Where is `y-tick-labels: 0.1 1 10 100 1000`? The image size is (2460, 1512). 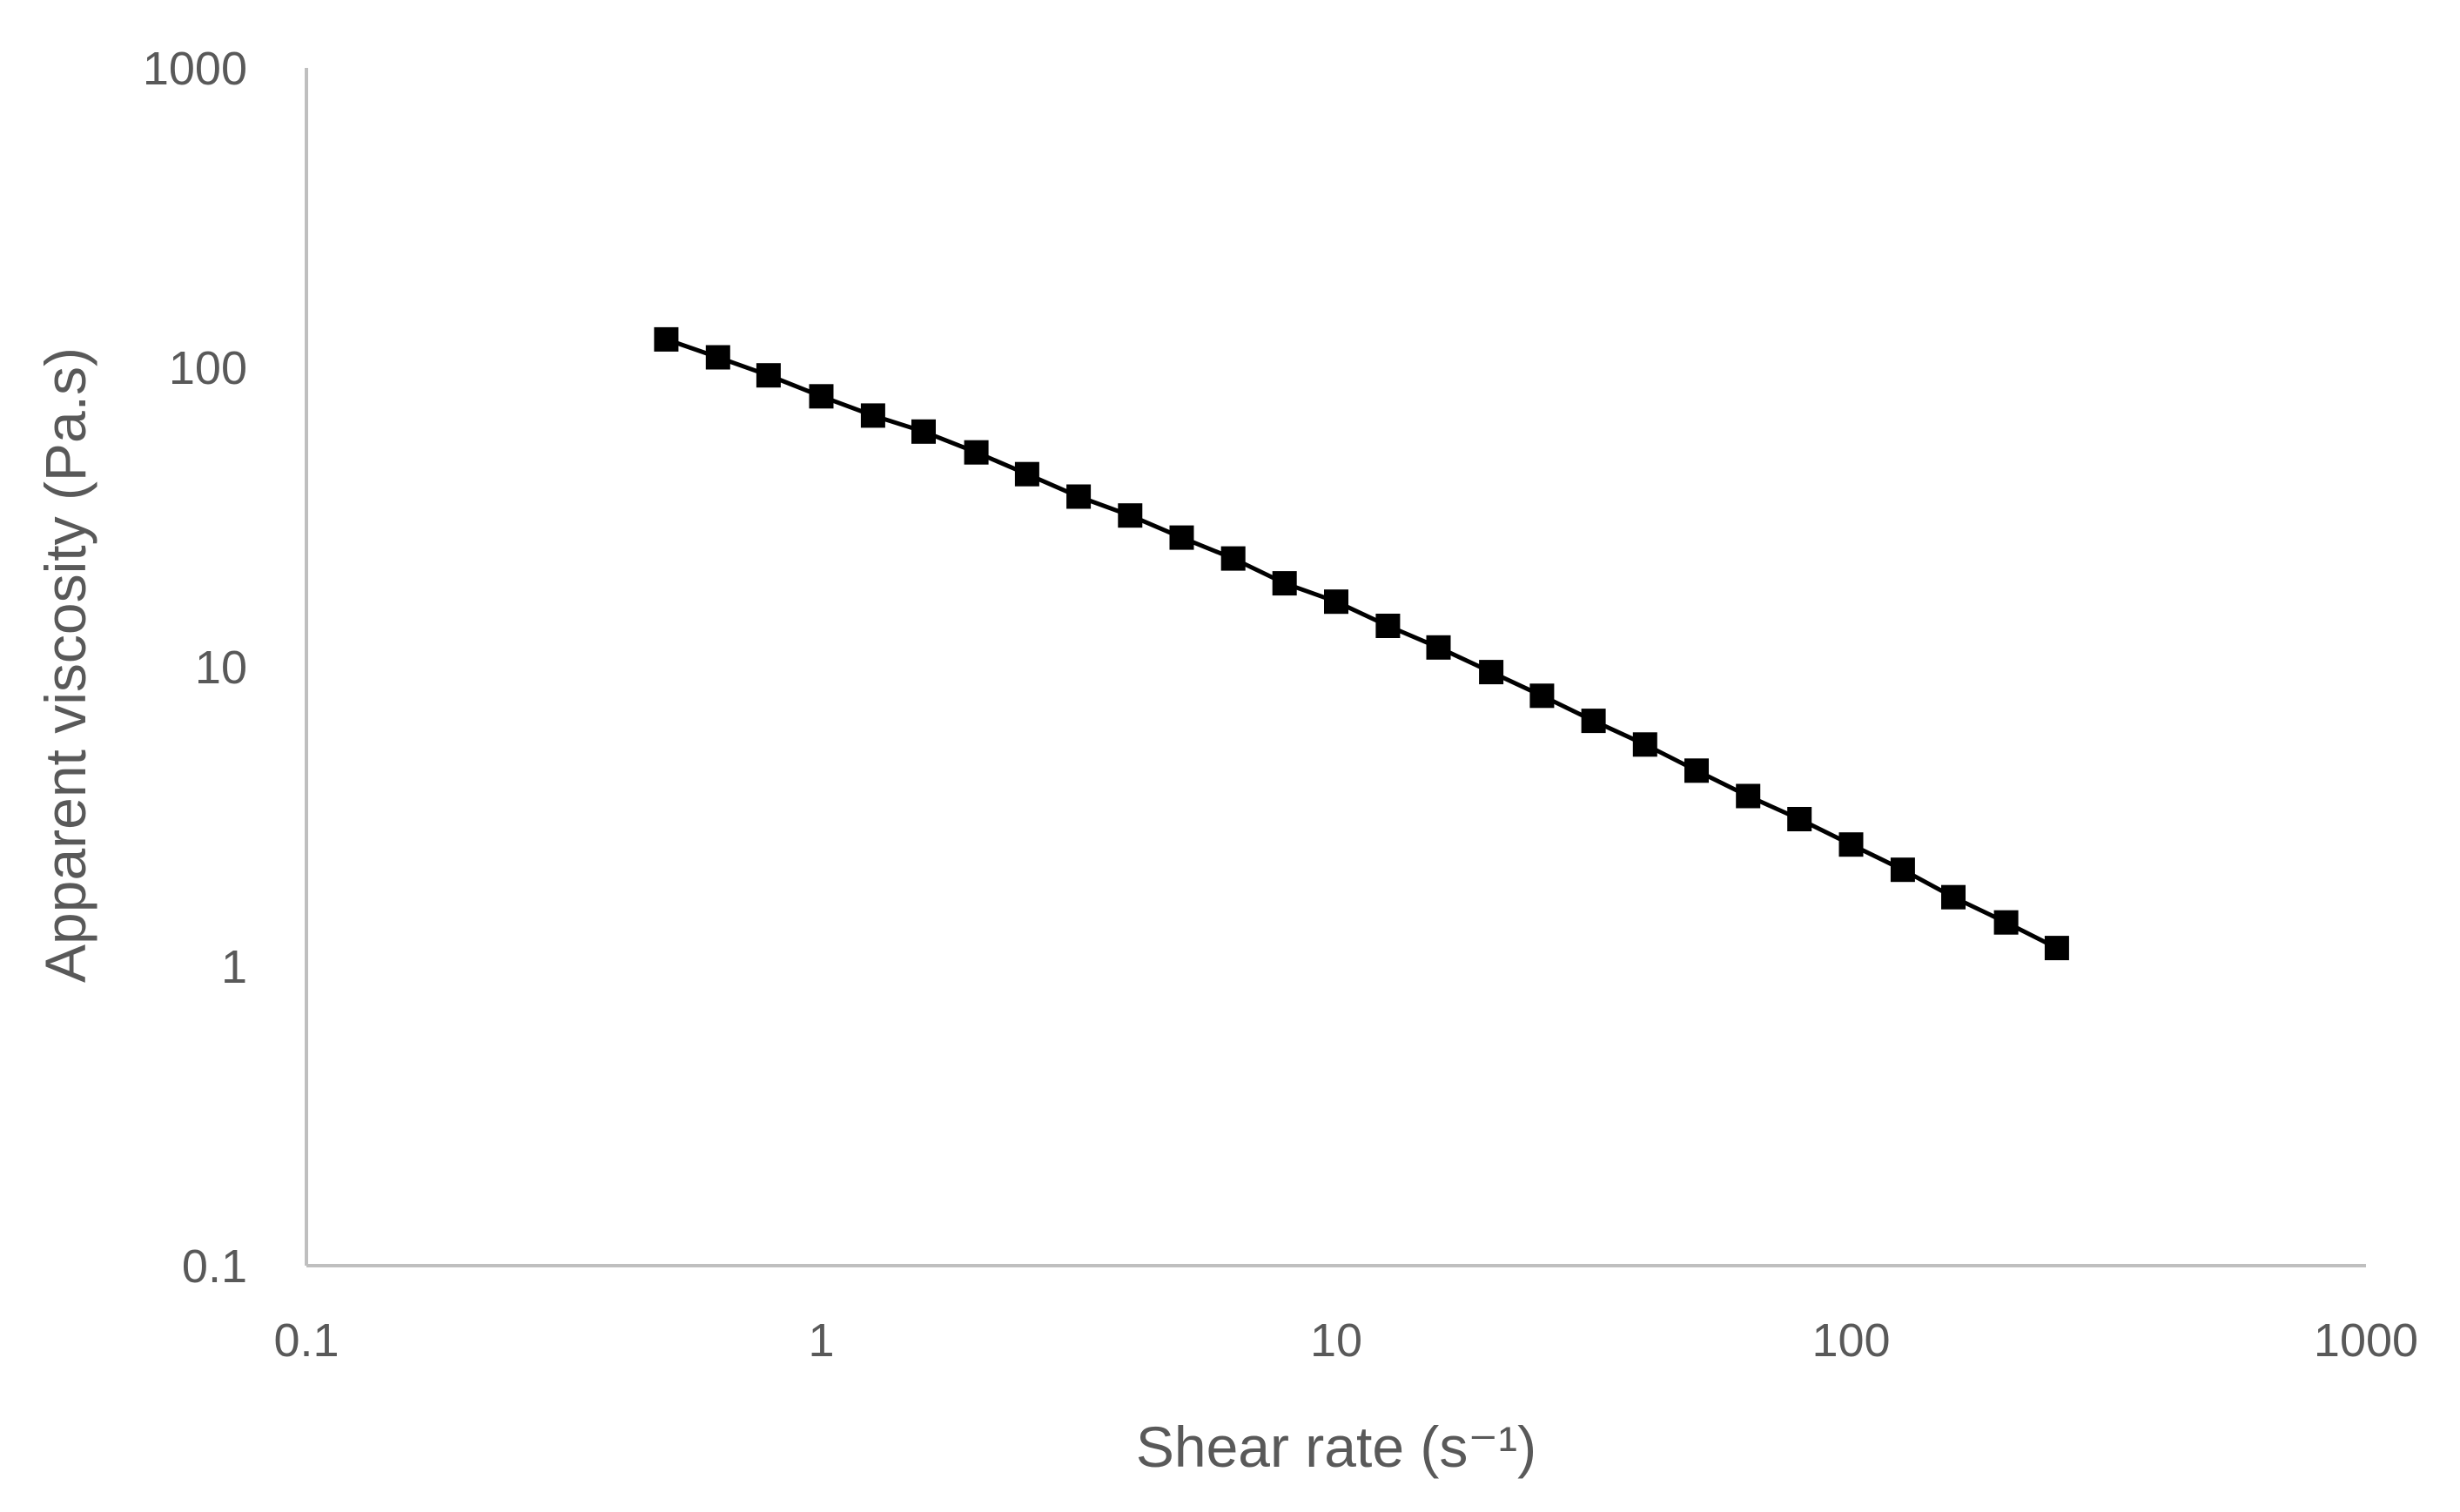 y-tick-labels: 0.1 1 10 100 1000 is located at coordinates (195, 668).